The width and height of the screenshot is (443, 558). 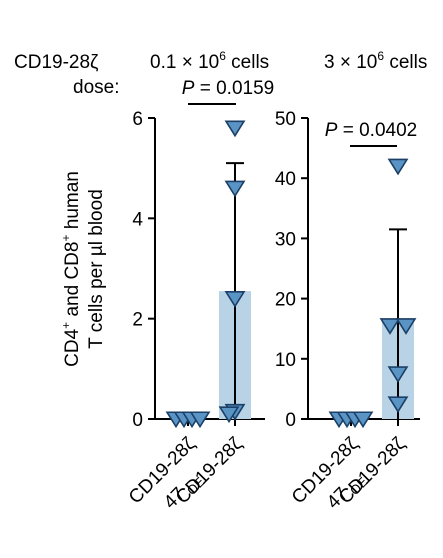 I want to click on y-tick-label: 4, so click(x=137, y=219).